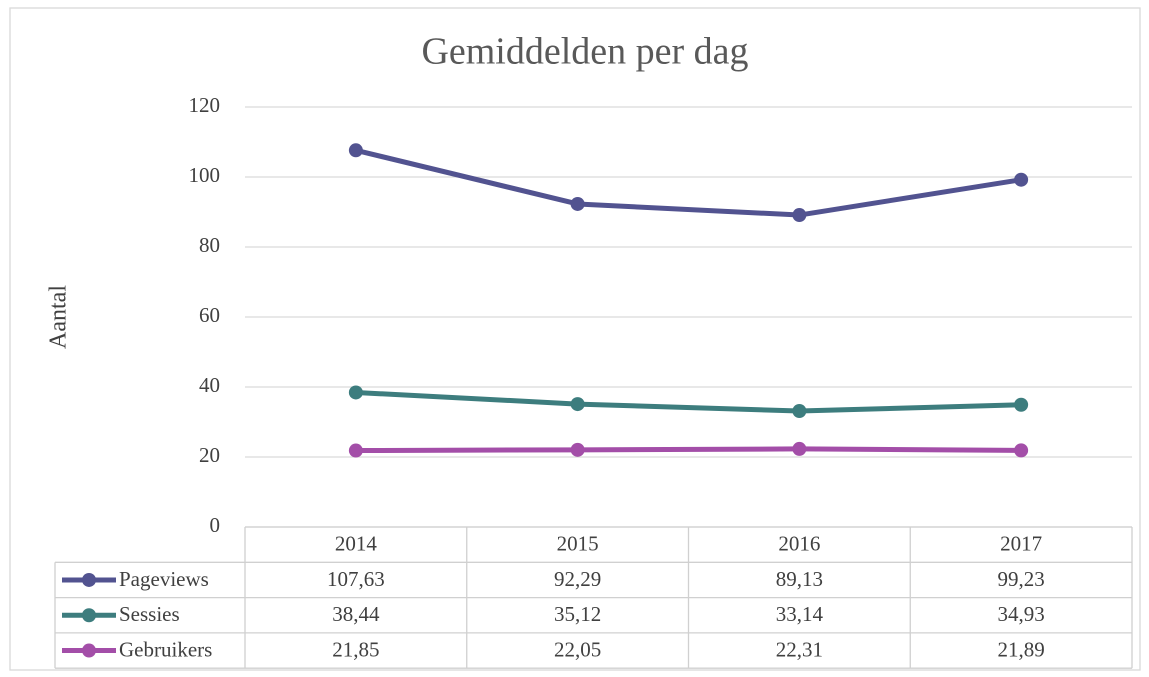 This screenshot has height=677, width=1149. Describe the element at coordinates (577, 579) in the screenshot. I see `table-value: 92,29` at that location.